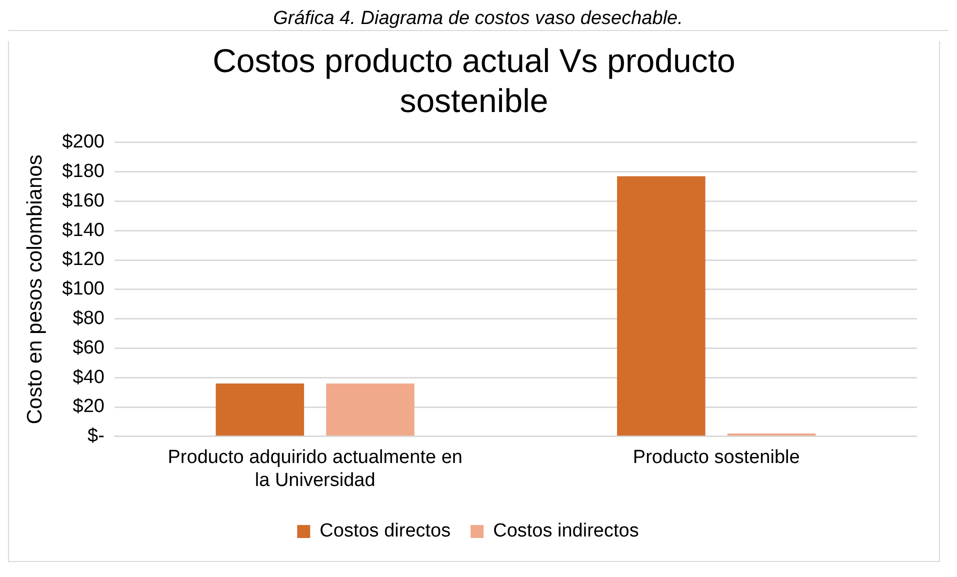  What do you see at coordinates (315, 469) in the screenshot?
I see `x-tick-label: Producto adquirido actualmente en la Universidad` at bounding box center [315, 469].